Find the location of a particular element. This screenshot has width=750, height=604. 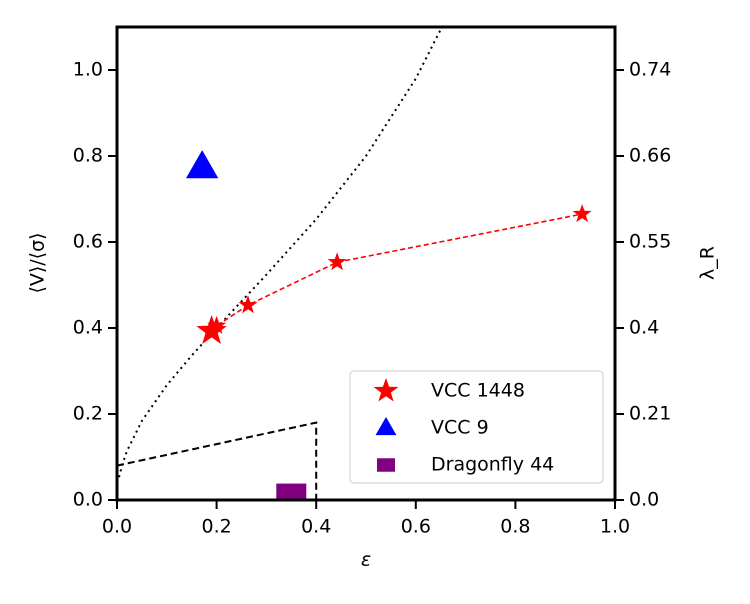

y2-tick-label: 0.4 is located at coordinates (644, 328).